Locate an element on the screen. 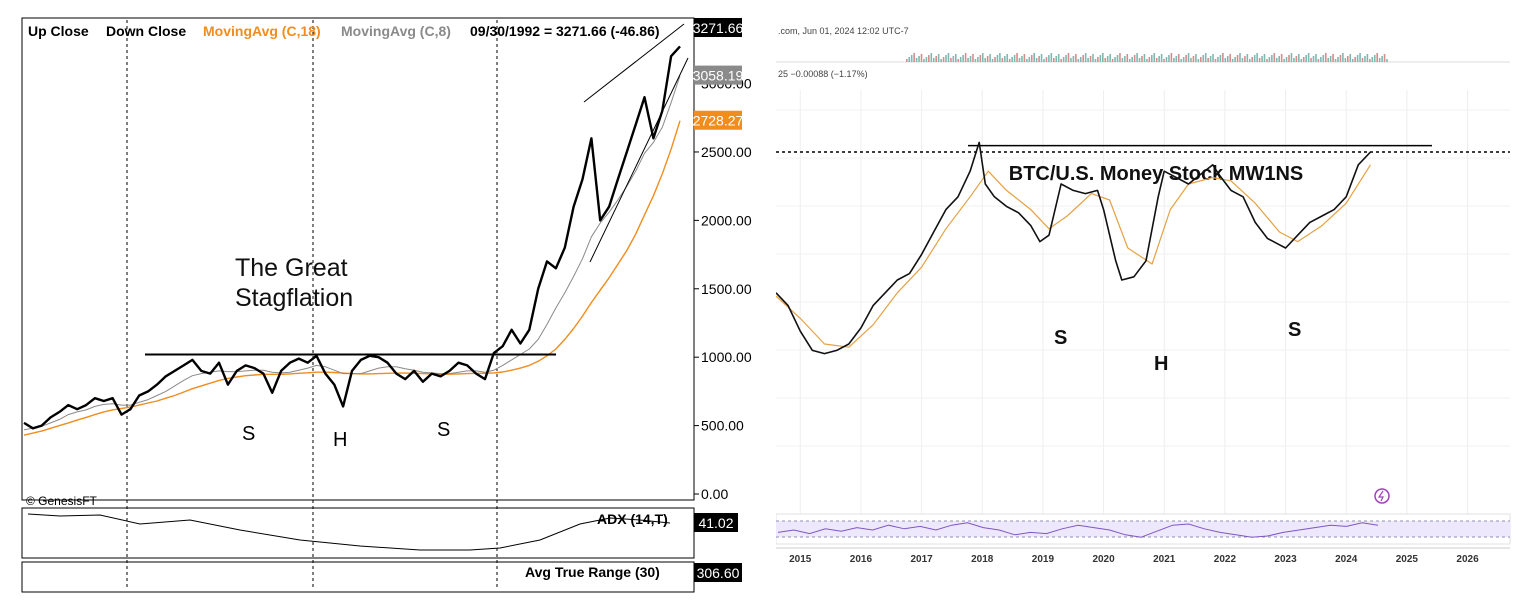  right-x-tick-label: 2019 is located at coordinates (1043, 559).